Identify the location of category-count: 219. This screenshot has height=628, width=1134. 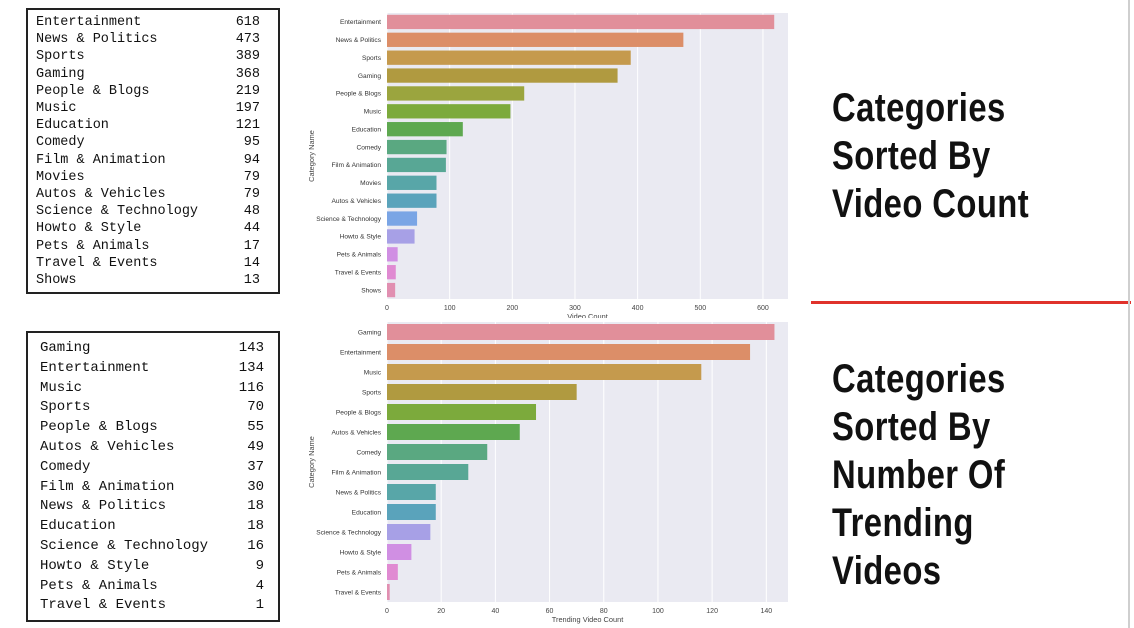
(247, 91).